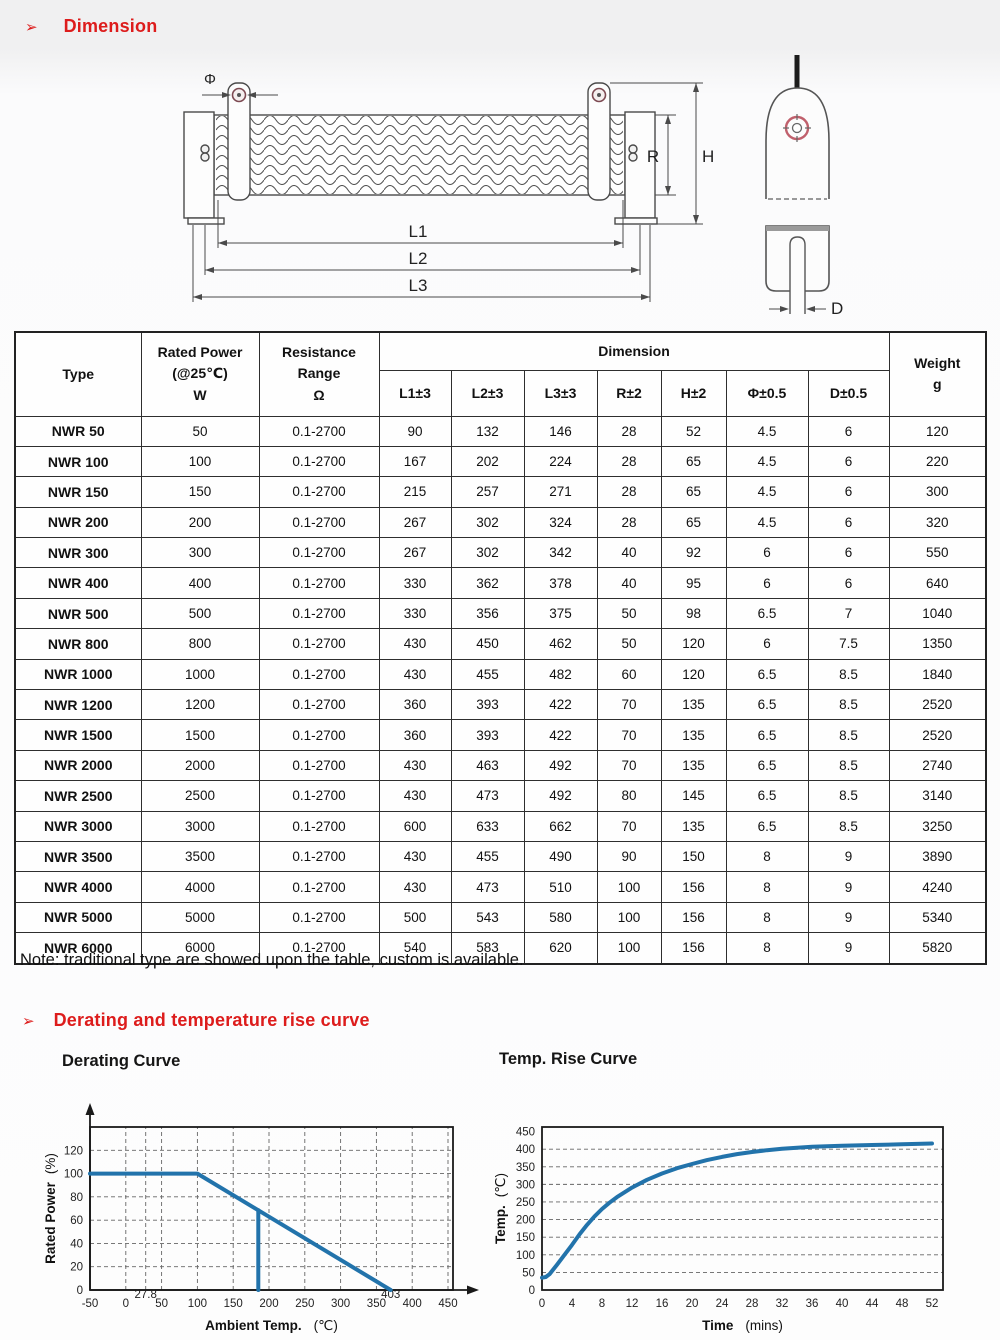 The height and width of the screenshot is (1340, 1000). I want to click on spec-cell: 220, so click(937, 461).